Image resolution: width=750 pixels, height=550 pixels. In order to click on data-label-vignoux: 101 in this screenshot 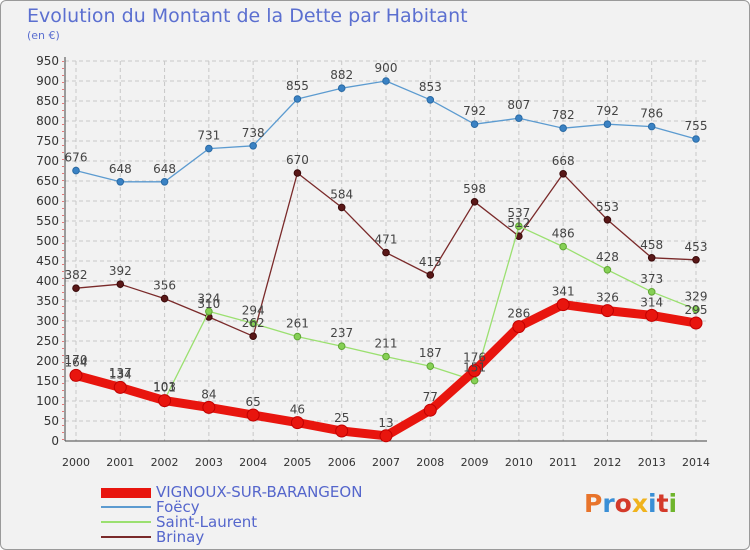, I will do `click(164, 388)`.